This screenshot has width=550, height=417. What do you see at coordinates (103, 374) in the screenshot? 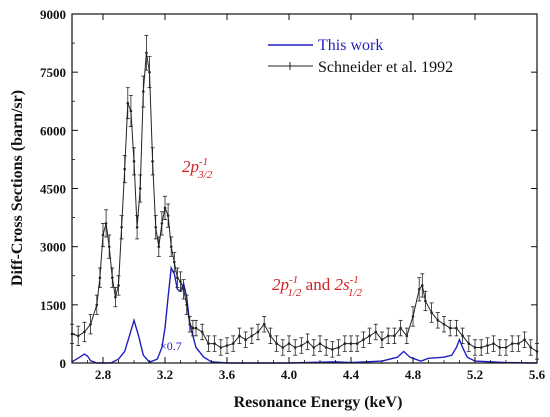
I see `x-tick-label: 2.8` at bounding box center [103, 374].